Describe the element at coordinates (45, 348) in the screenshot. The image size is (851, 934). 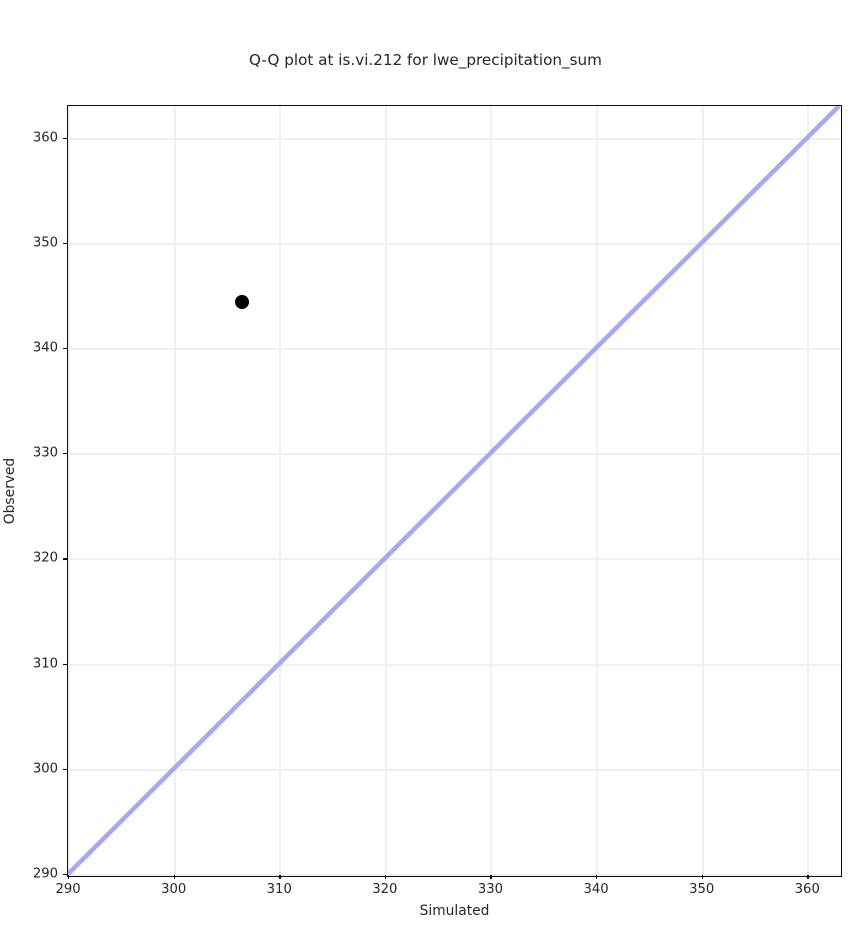
I see `y-tick-label: 340` at that location.